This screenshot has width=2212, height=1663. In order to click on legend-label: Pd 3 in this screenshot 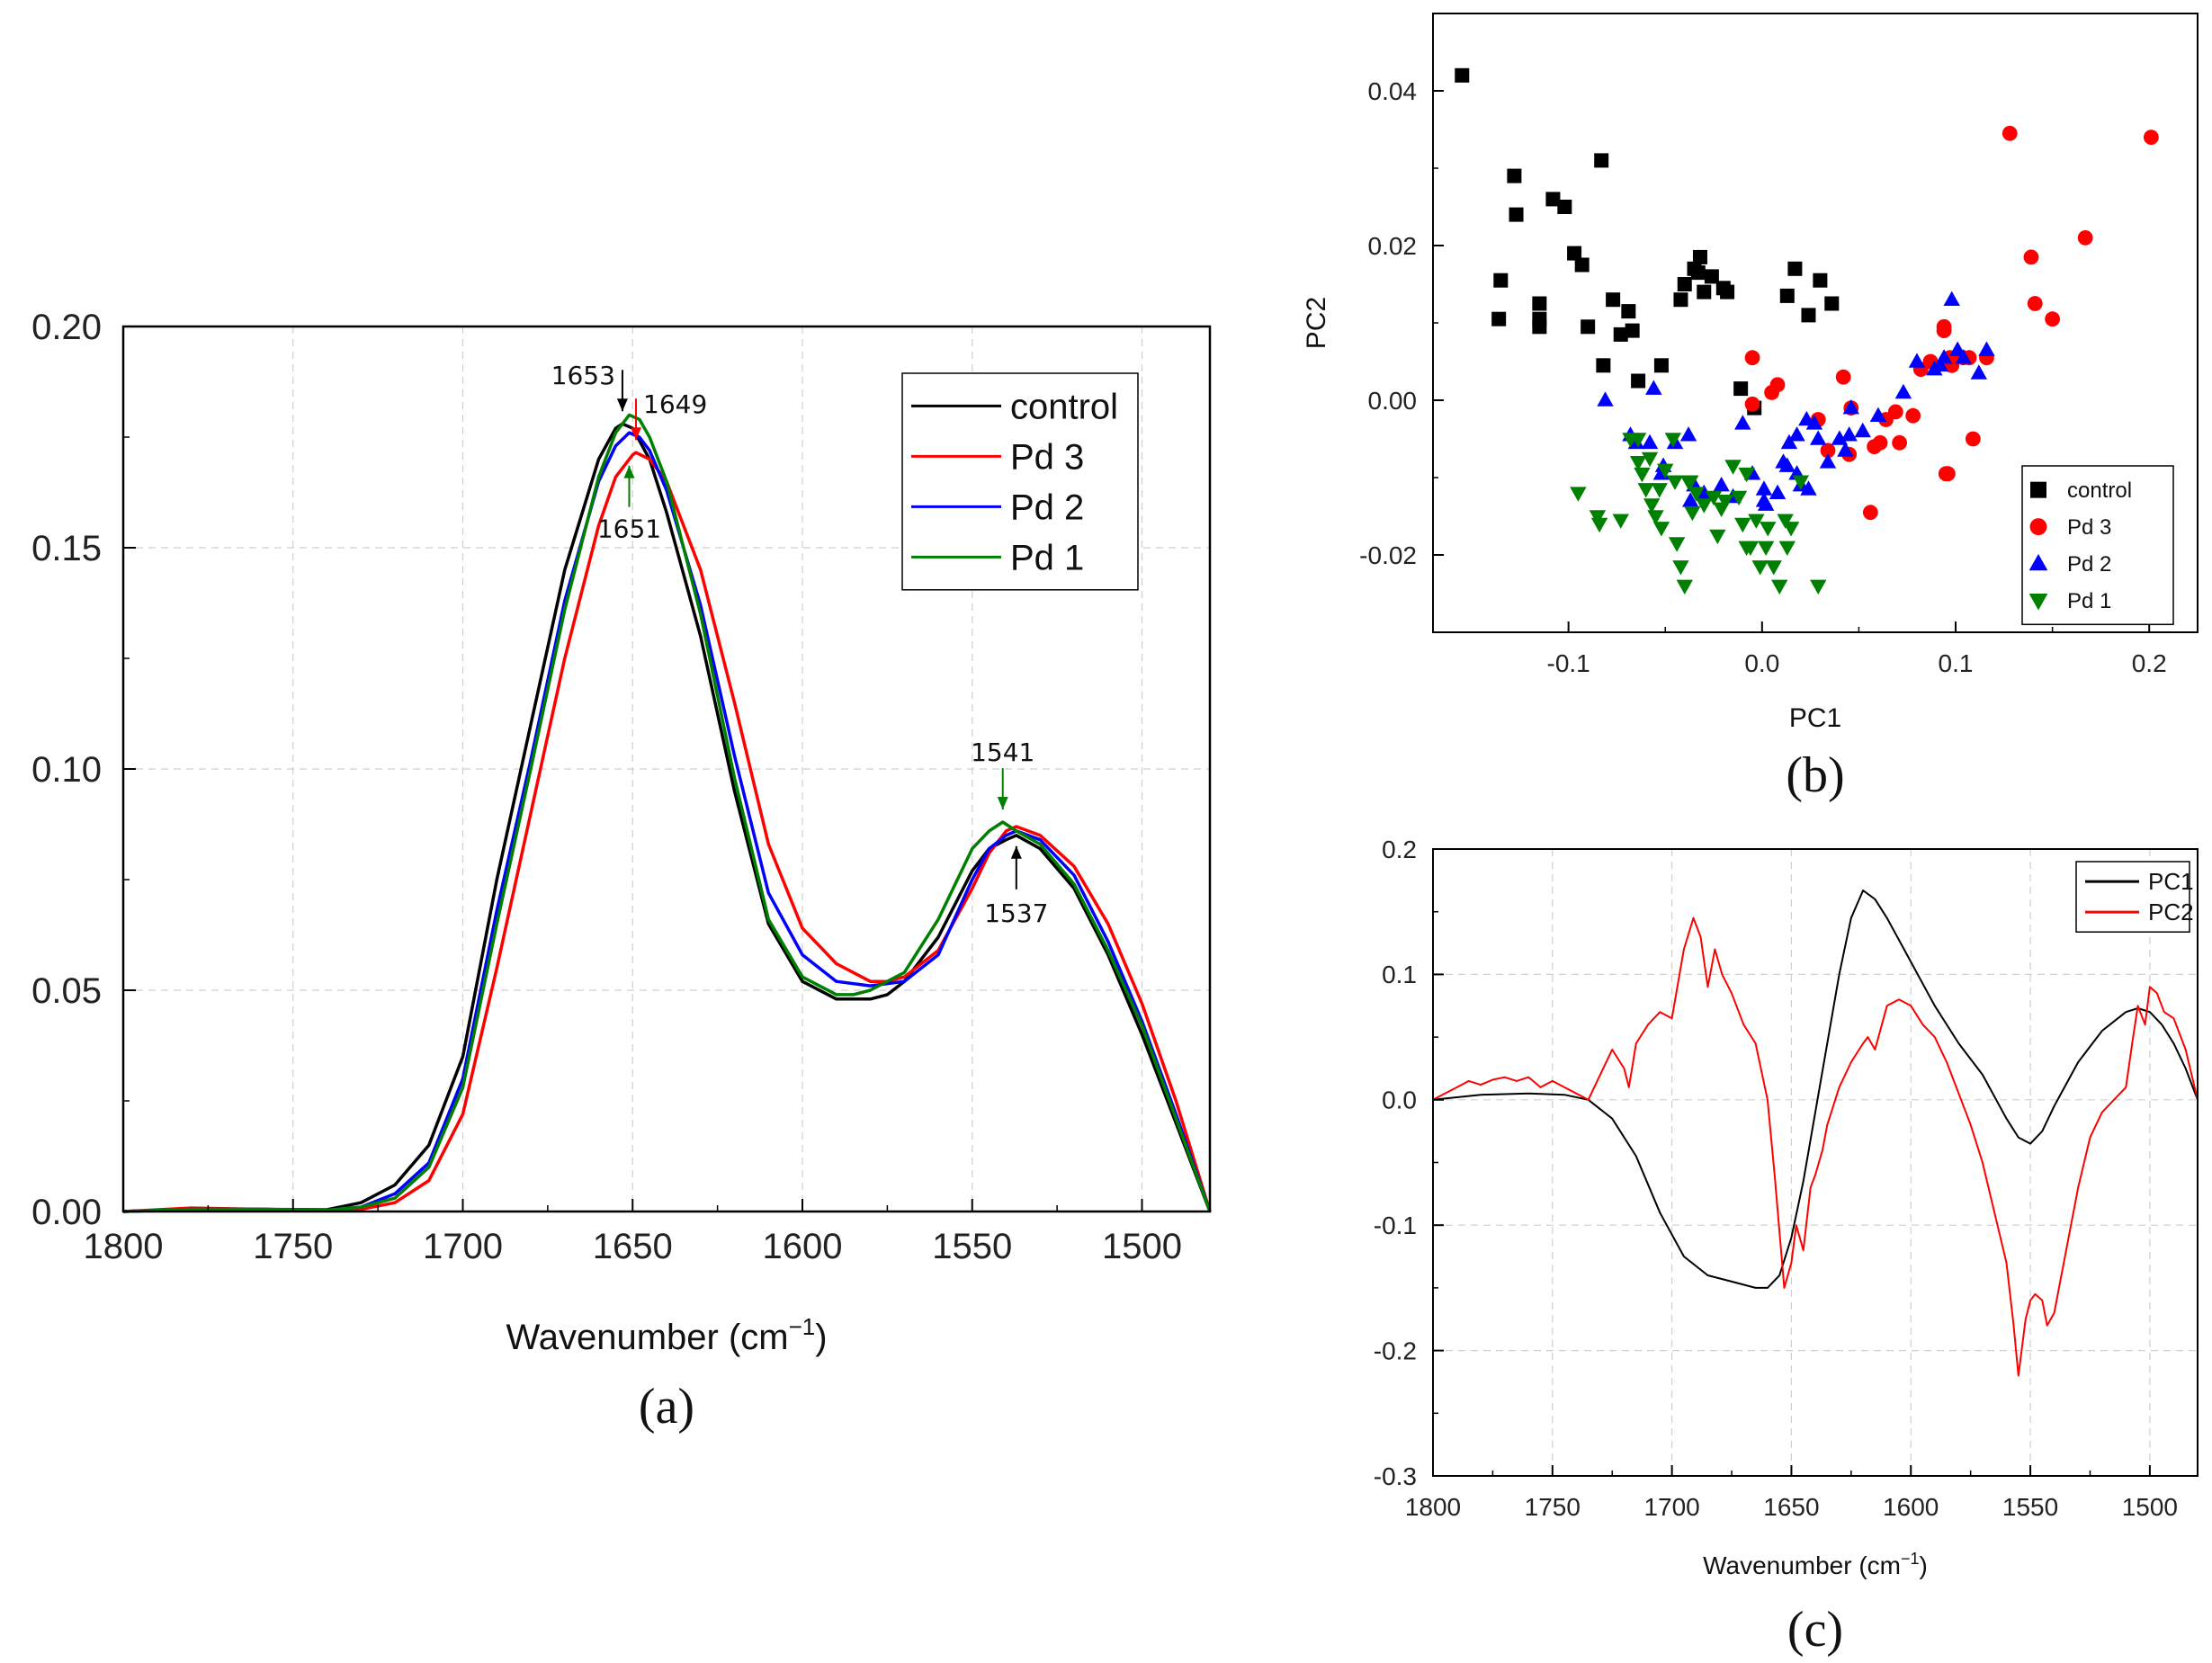, I will do `click(1047, 457)`.